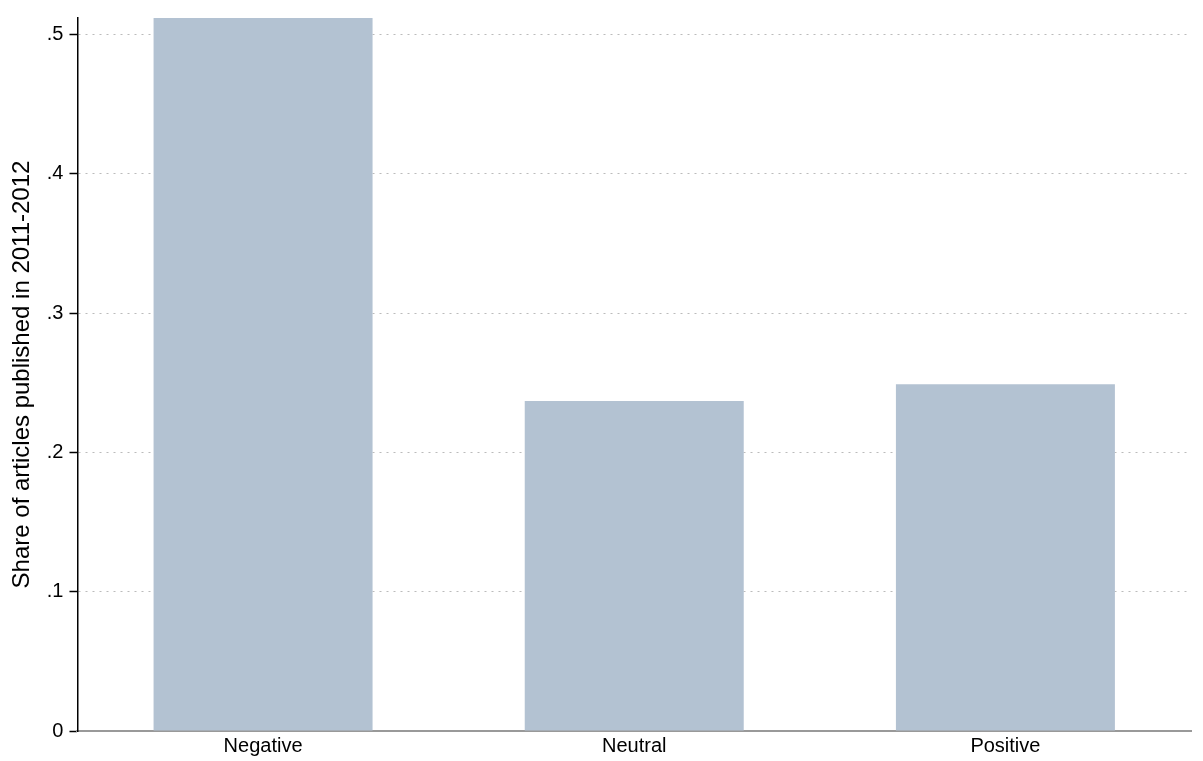  Describe the element at coordinates (55, 33) in the screenshot. I see `y-tick-label: .5` at that location.